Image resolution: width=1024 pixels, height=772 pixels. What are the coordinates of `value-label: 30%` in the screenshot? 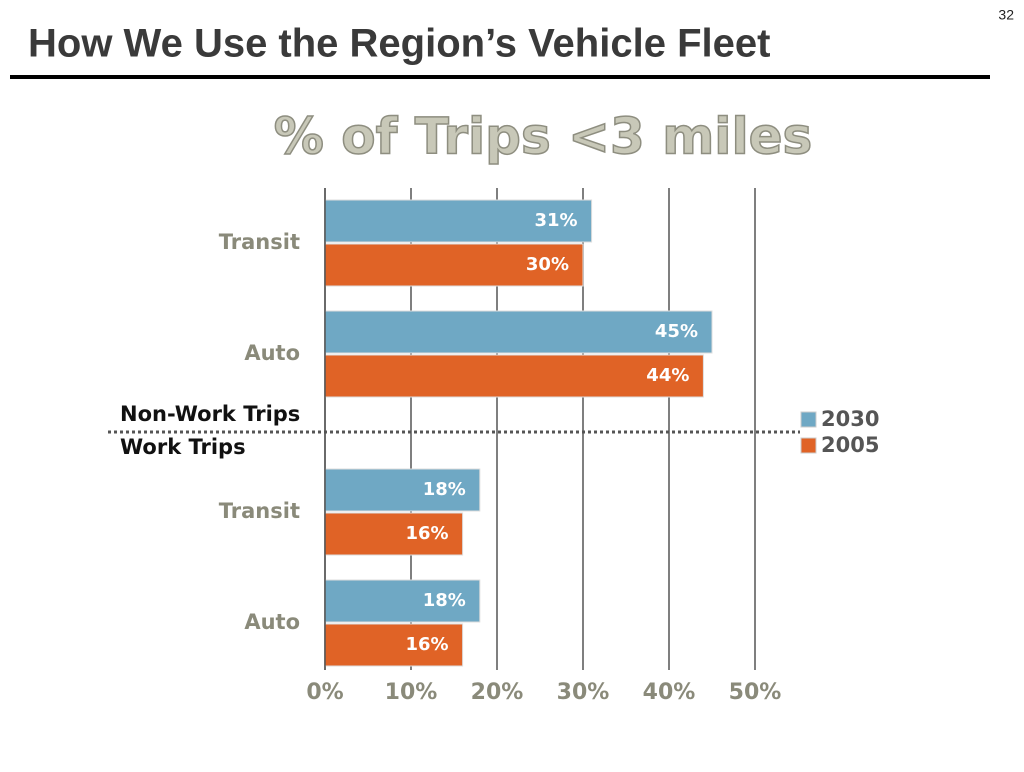 It's located at (547, 264).